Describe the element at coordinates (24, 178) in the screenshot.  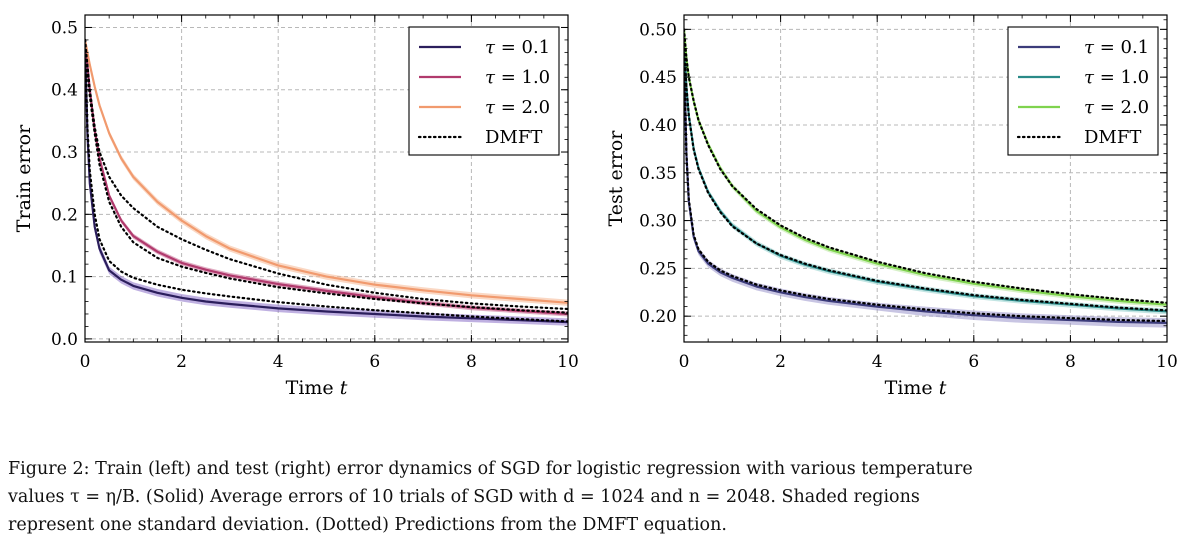
I see `y-axis-label: Train error` at that location.